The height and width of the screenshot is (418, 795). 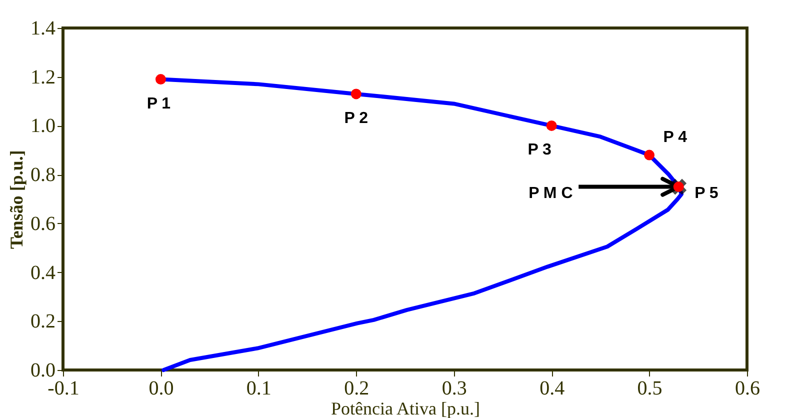 I want to click on x-axis-title: Potência Ativa [p.u.], so click(x=405, y=408).